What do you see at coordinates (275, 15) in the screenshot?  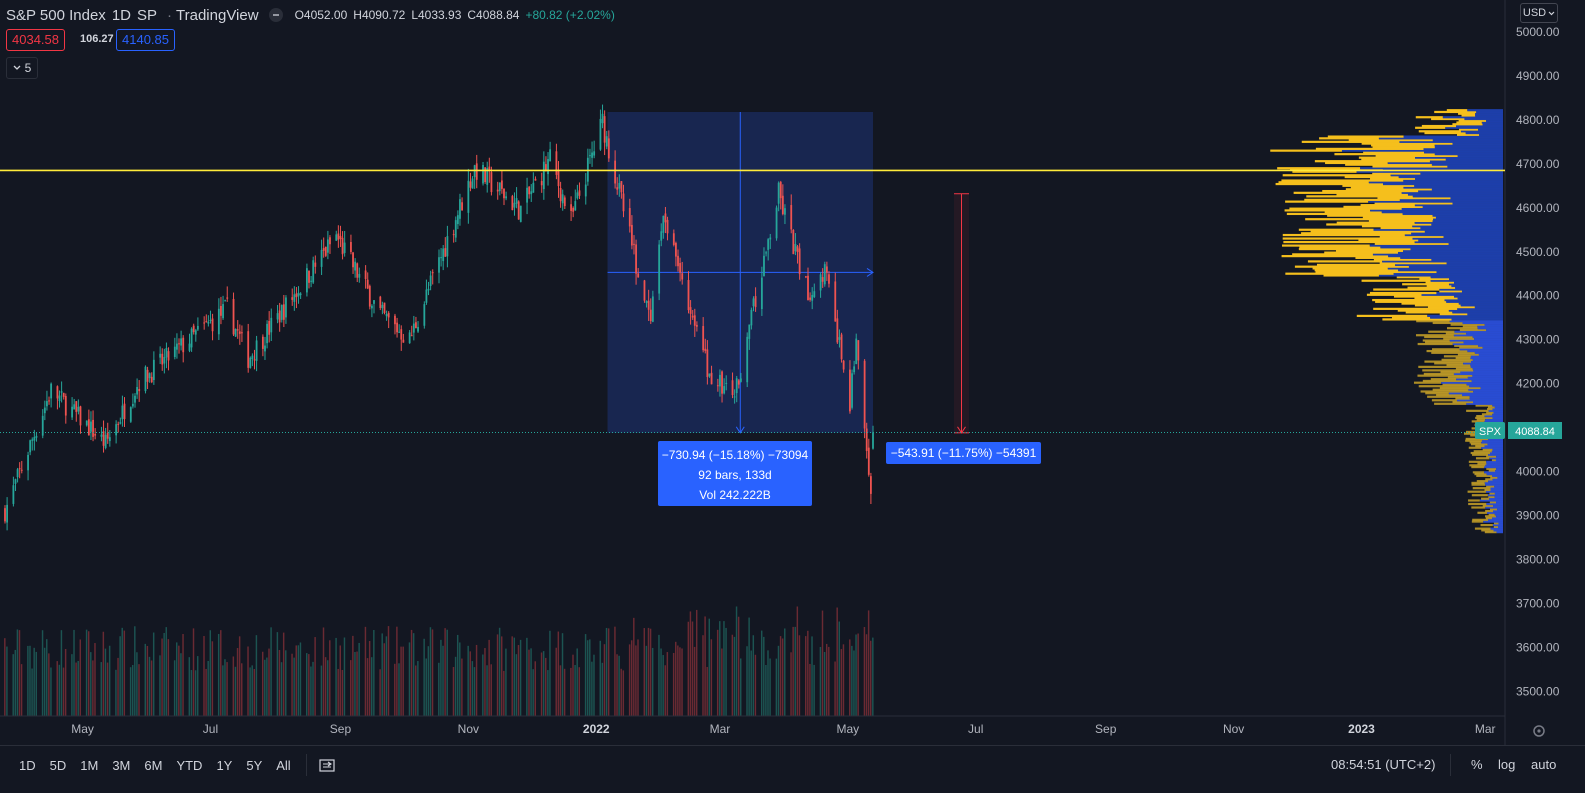 I see `market-status-icon` at bounding box center [275, 15].